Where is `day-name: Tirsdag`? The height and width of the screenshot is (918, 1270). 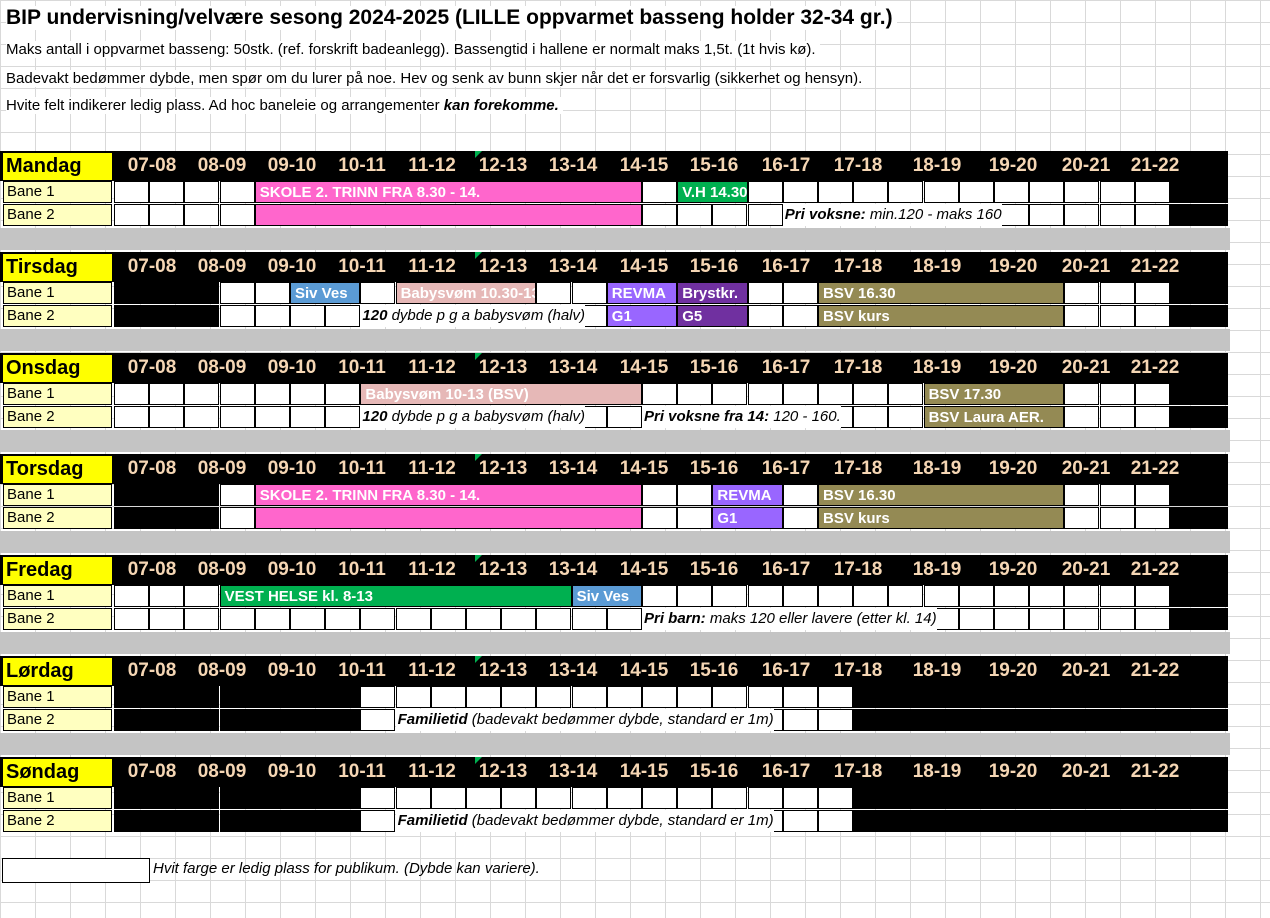
day-name: Tirsdag is located at coordinates (57, 267).